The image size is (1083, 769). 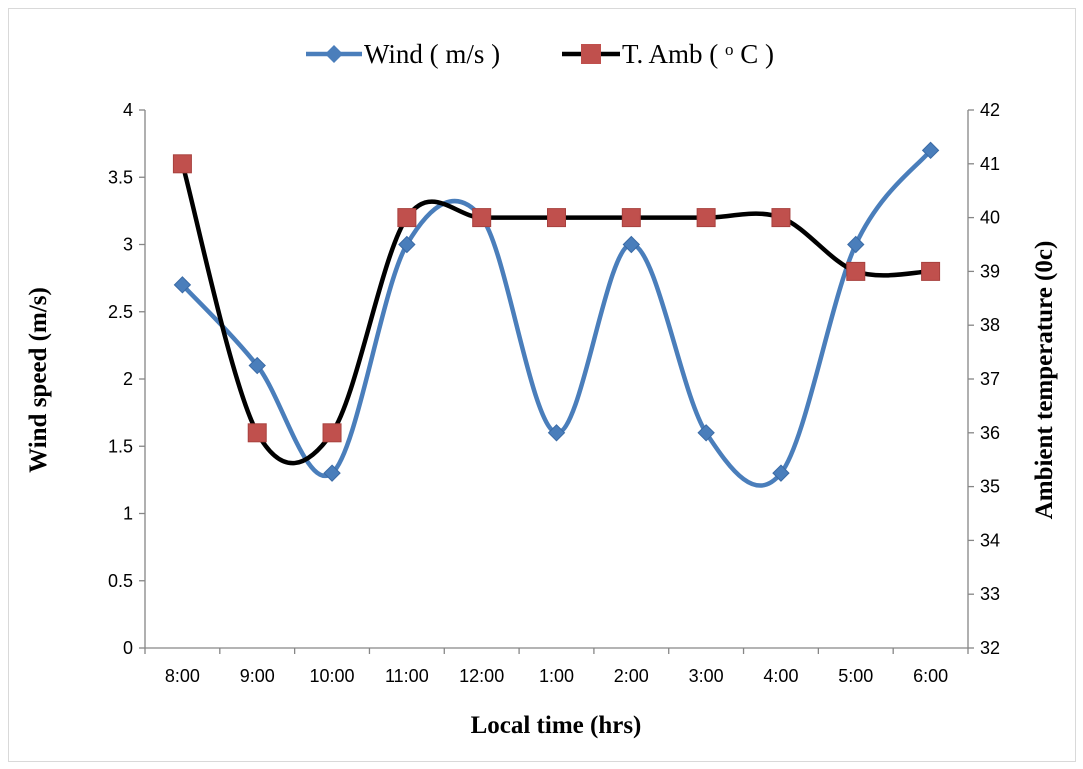 What do you see at coordinates (990, 433) in the screenshot?
I see `y2-tick-label: 36` at bounding box center [990, 433].